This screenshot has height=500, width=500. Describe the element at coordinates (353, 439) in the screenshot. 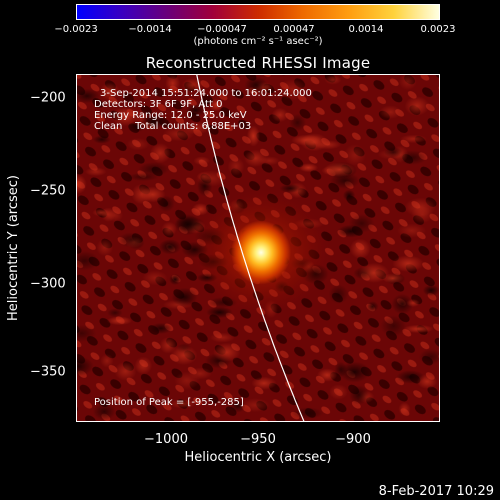

I see `x-tick-label: −900` at that location.